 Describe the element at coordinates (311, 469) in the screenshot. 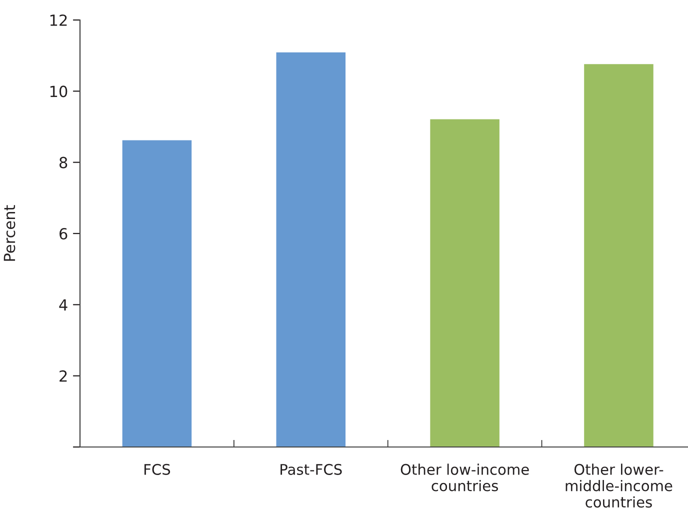

I see `x-tick-label: Past-FCS` at that location.